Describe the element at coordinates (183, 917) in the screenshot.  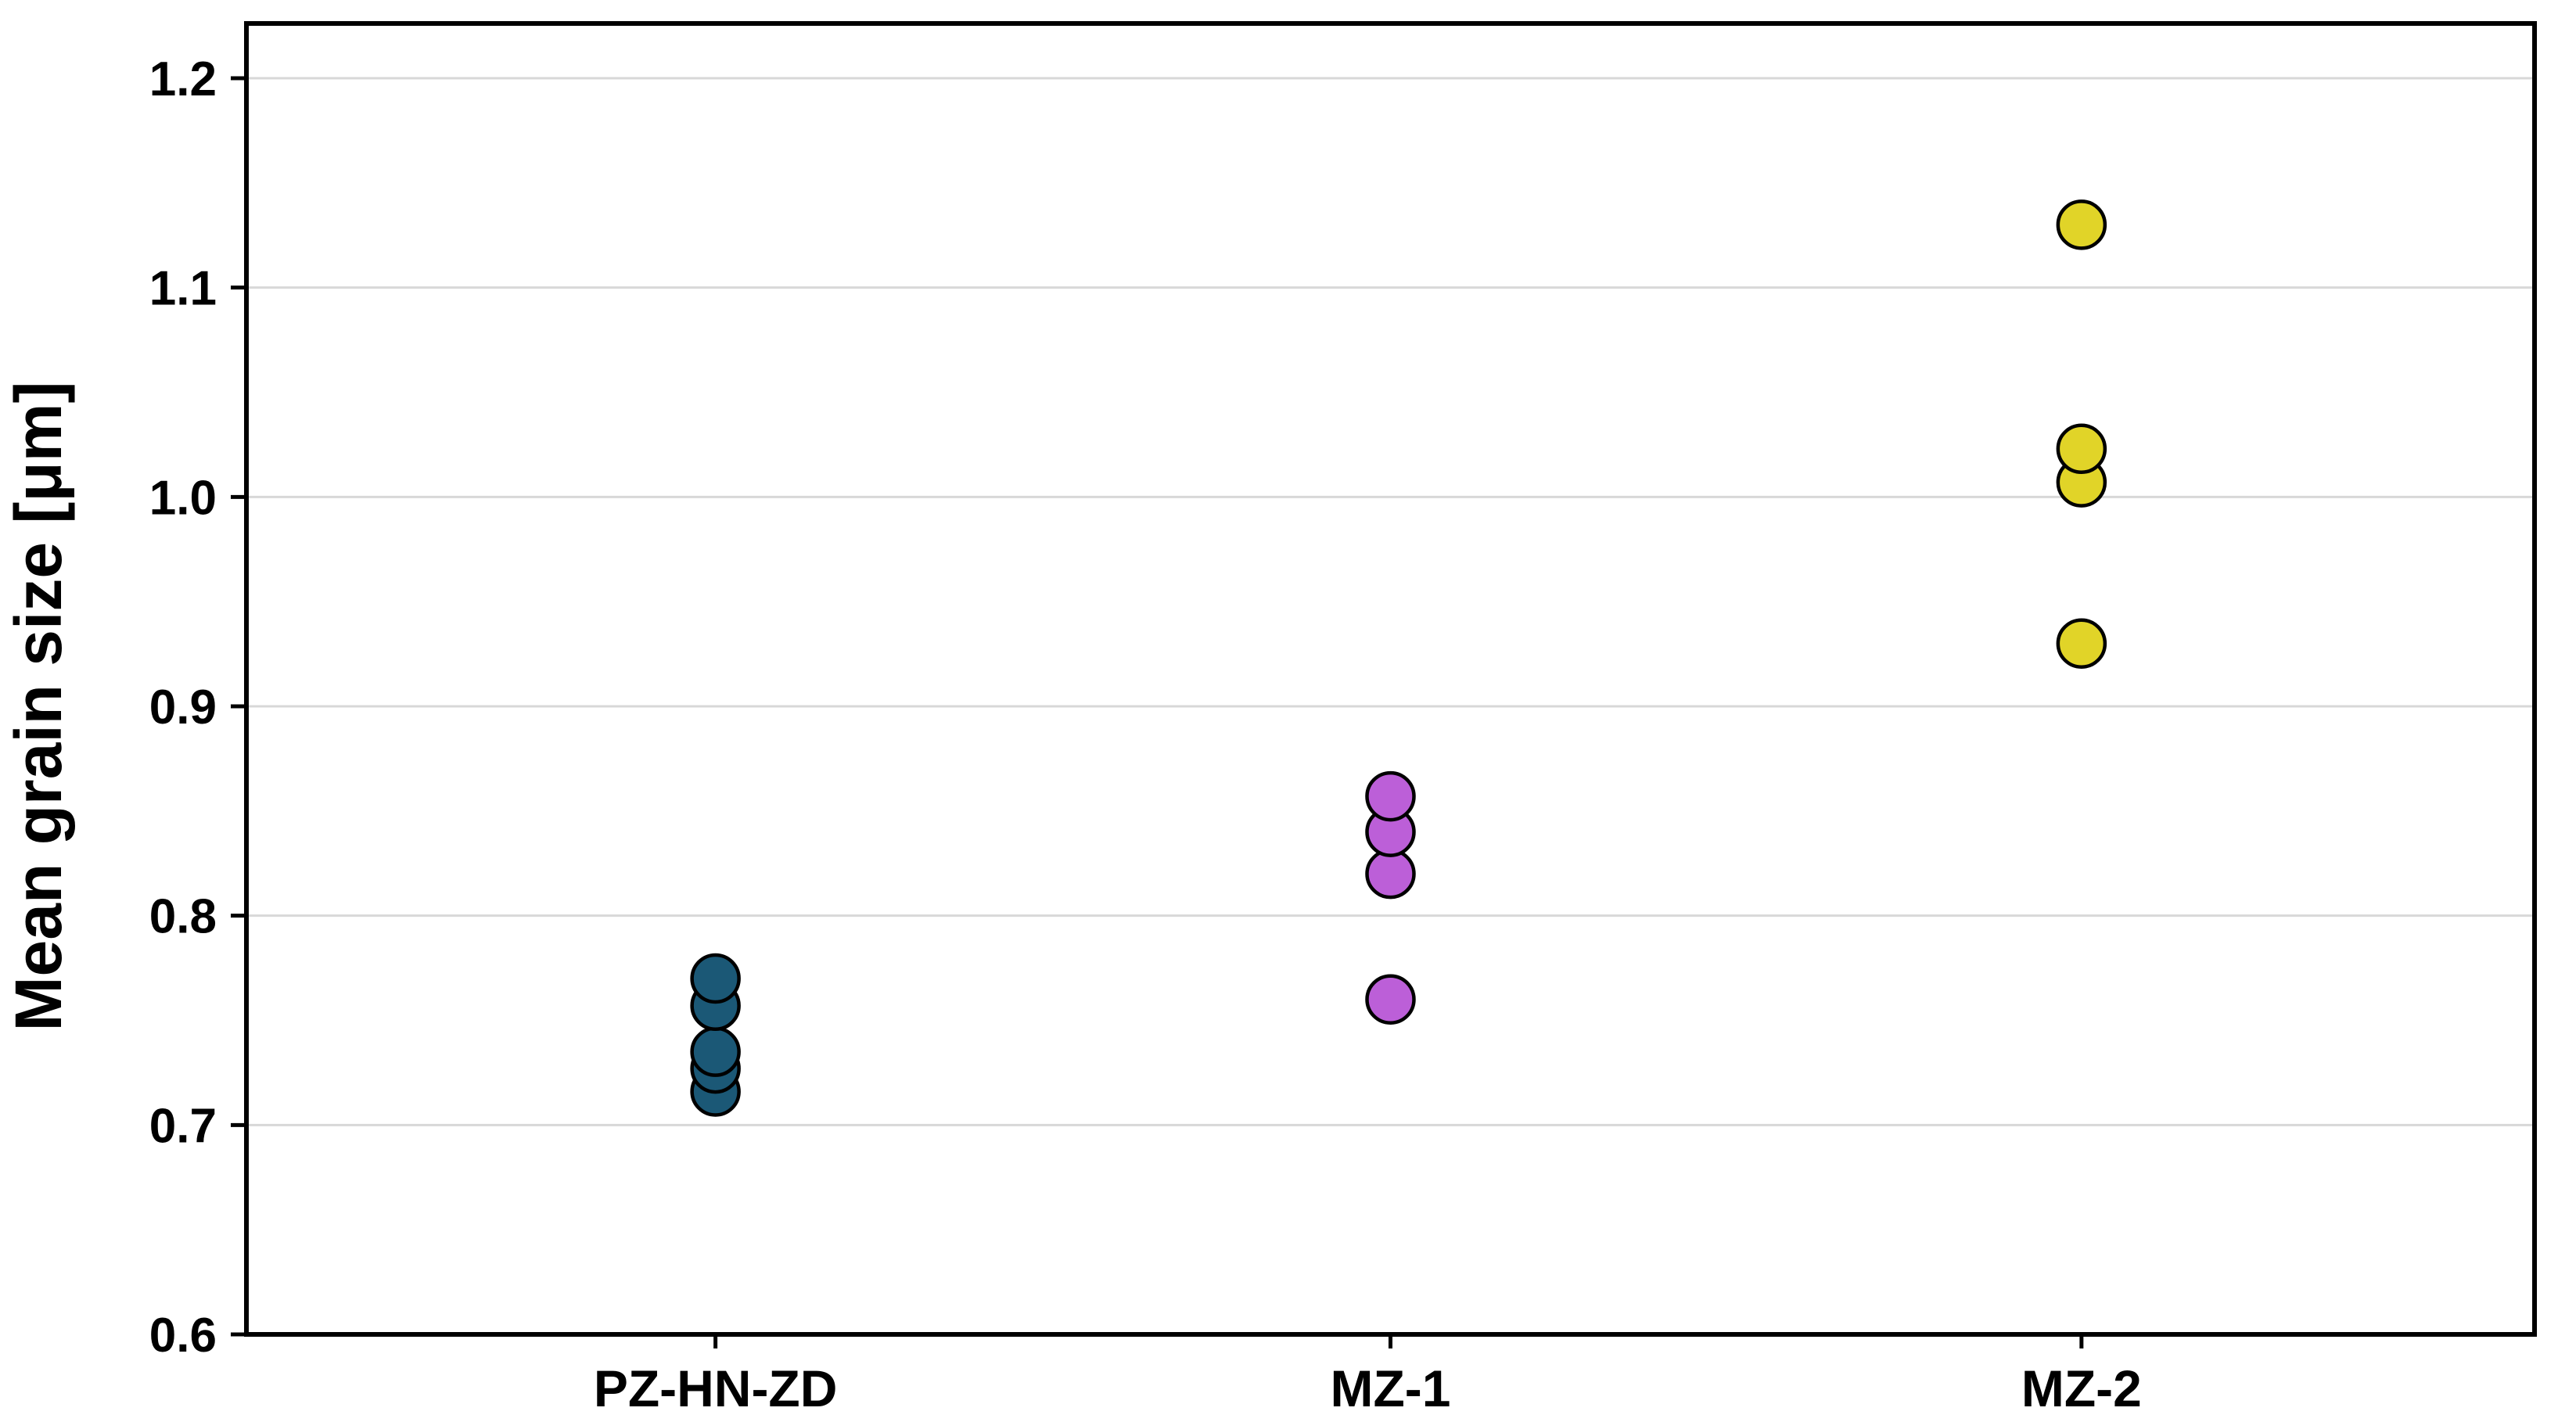
I see `y-tick-label: 0.8` at that location.